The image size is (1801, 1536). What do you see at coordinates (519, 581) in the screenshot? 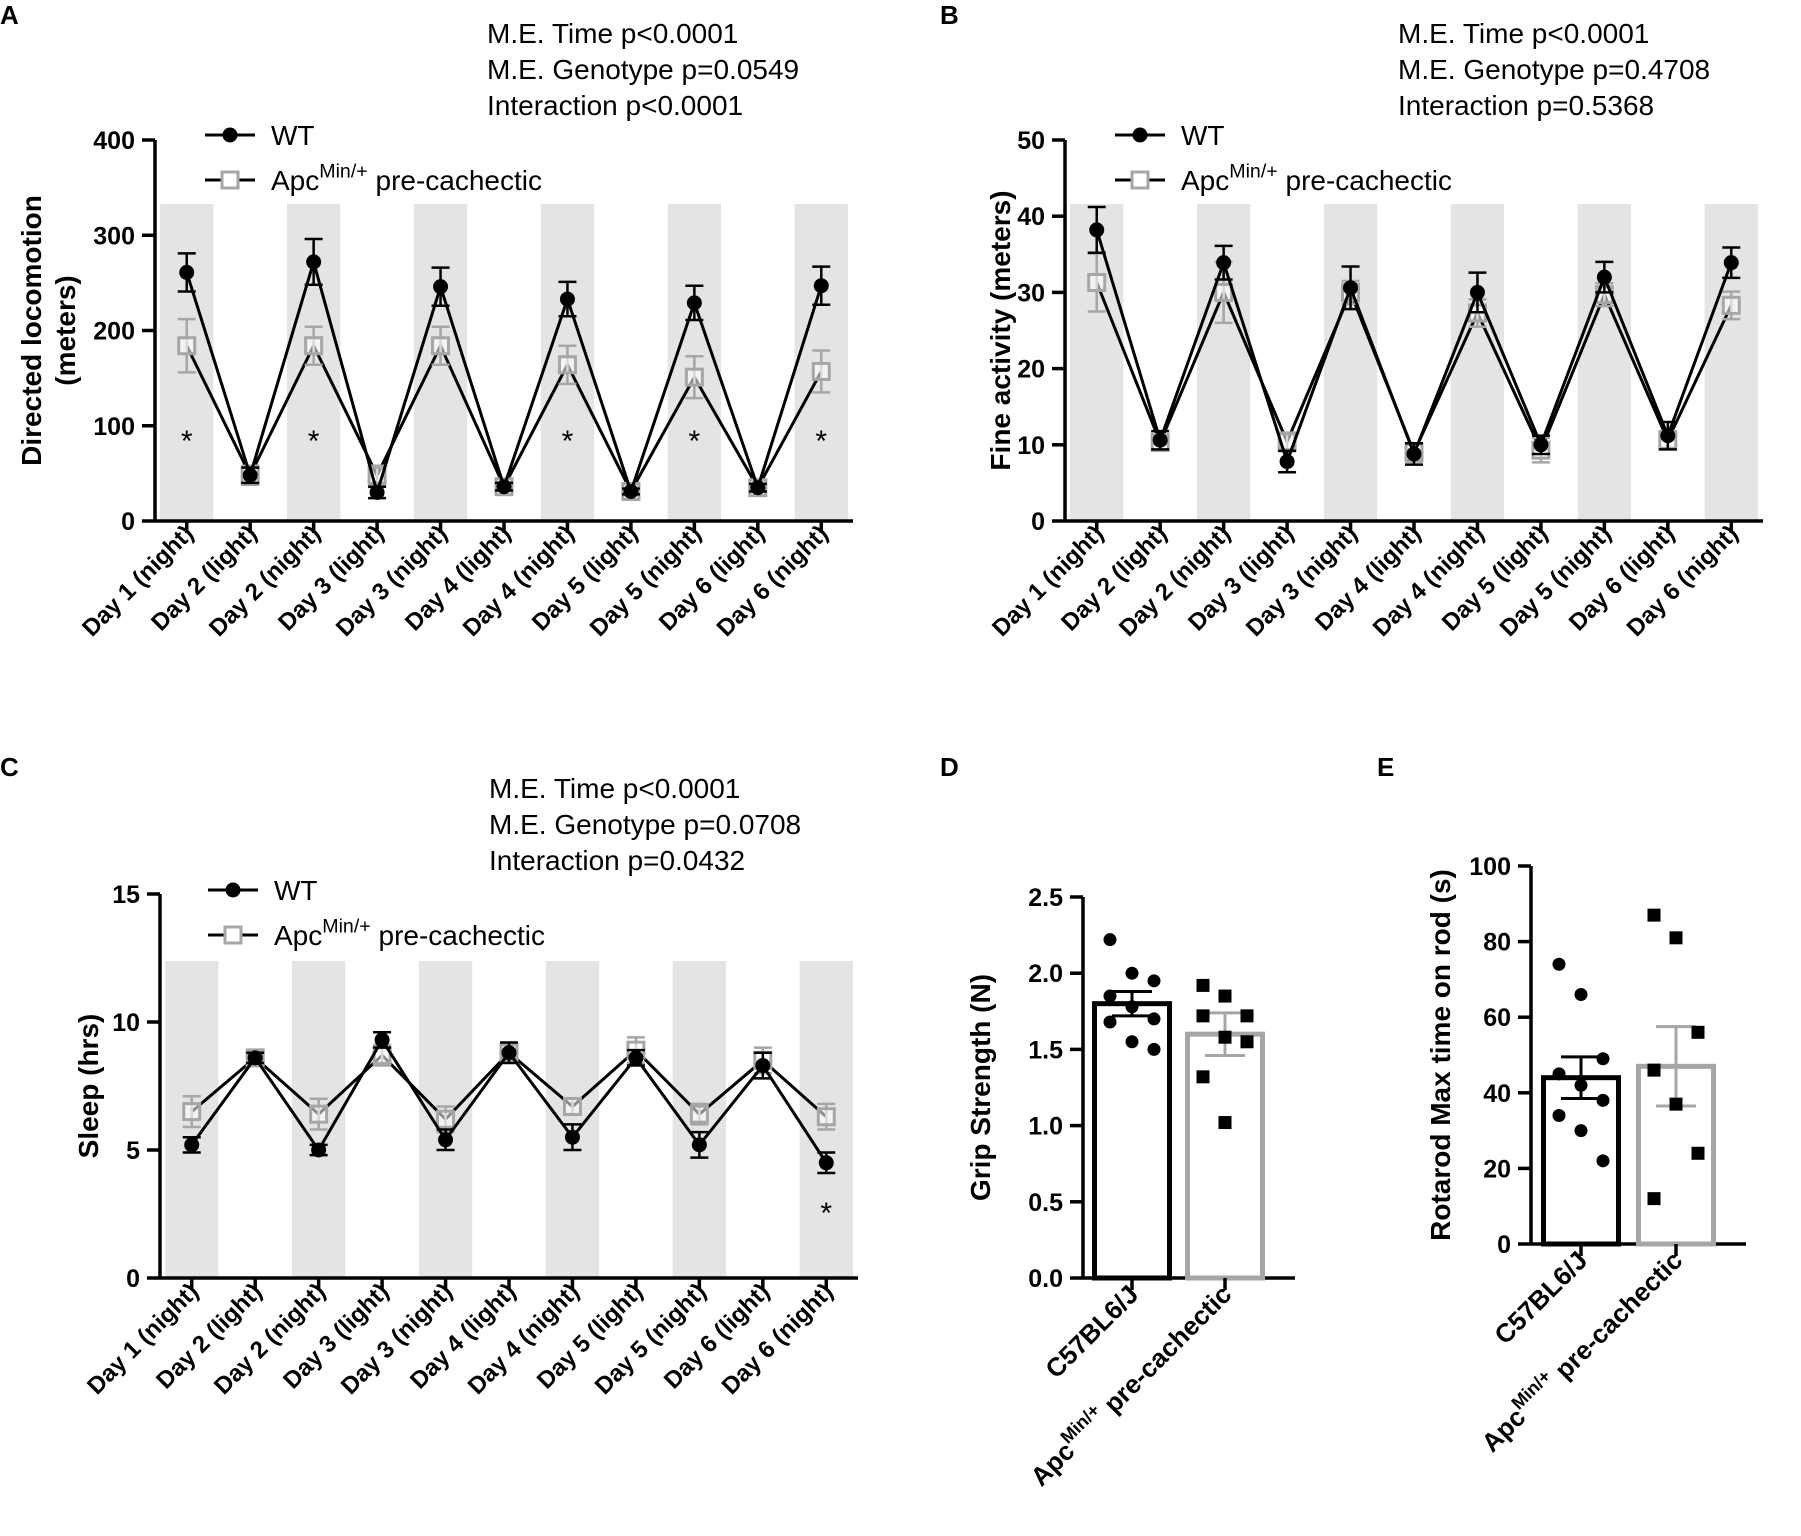
I see `x-tick-label: Day 4 (night)` at bounding box center [519, 581].